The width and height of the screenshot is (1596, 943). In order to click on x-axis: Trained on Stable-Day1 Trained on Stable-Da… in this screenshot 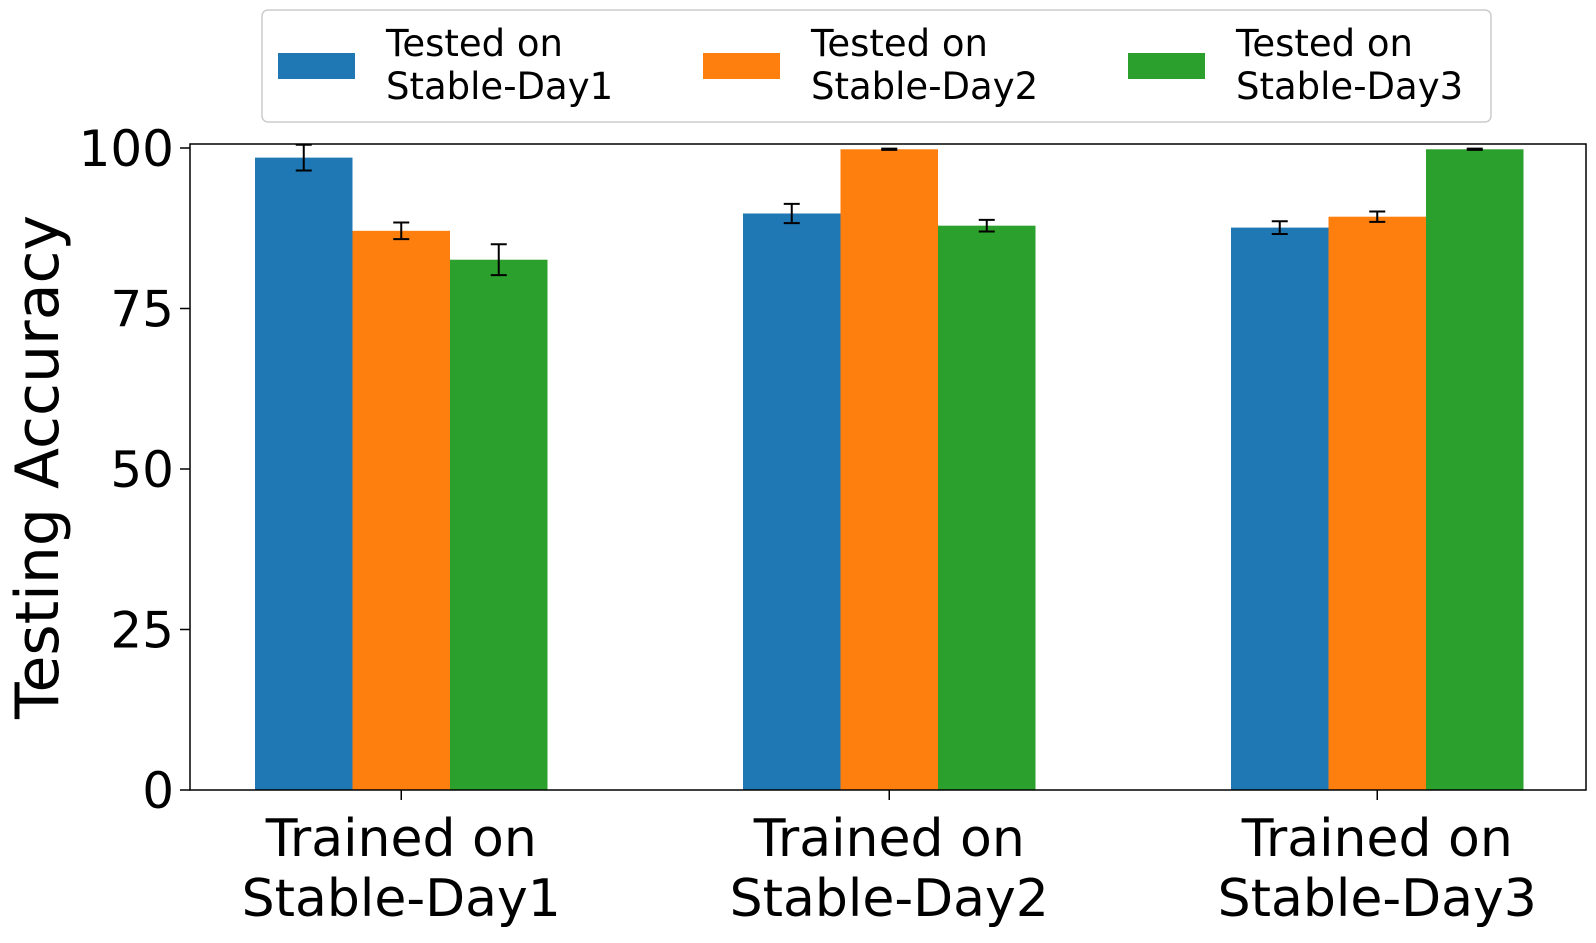, I will do `click(889, 859)`.